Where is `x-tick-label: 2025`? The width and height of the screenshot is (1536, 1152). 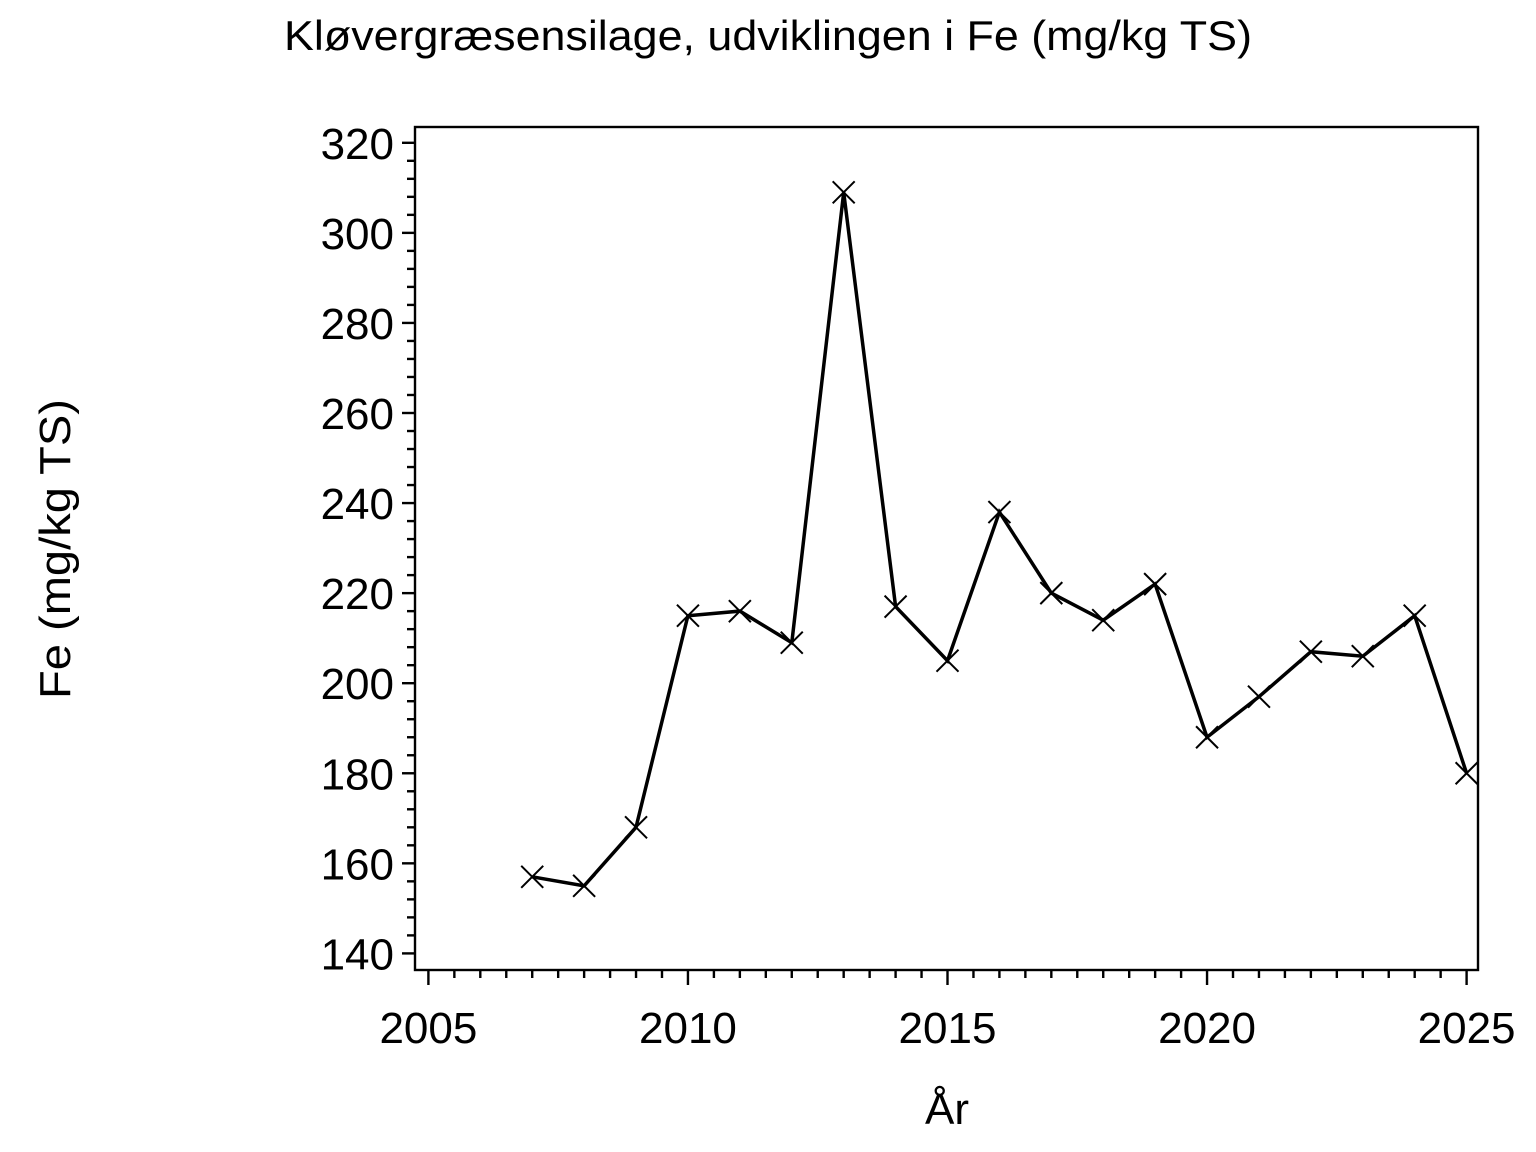
x-tick-label: 2025 is located at coordinates (1467, 1028).